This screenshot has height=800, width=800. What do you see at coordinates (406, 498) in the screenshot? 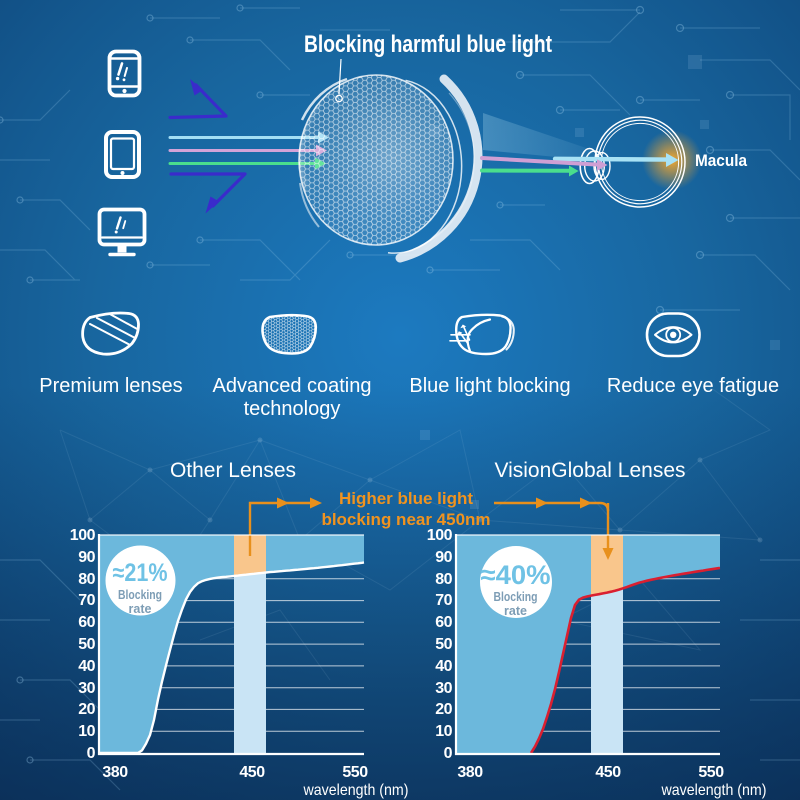
I see `svg-text: Higher blue light` at bounding box center [406, 498].